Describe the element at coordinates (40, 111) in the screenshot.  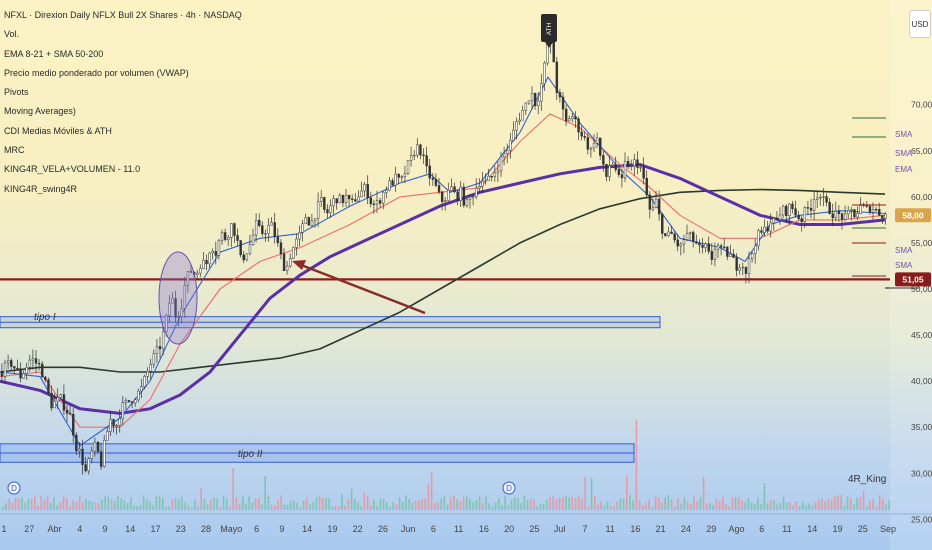
I see `legend-moving-averages: Moving Averages)` at that location.